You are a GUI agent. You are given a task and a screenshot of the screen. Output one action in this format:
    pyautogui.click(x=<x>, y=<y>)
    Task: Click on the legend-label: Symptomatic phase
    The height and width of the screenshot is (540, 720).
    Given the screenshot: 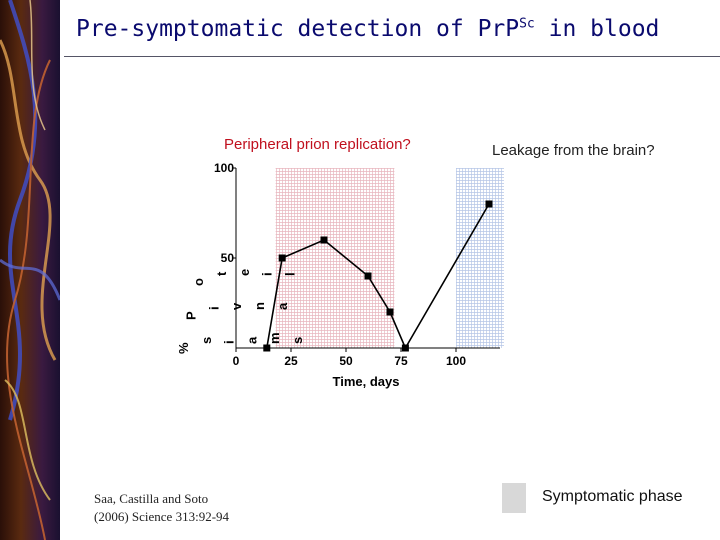 What is the action you would take?
    pyautogui.click(x=612, y=496)
    